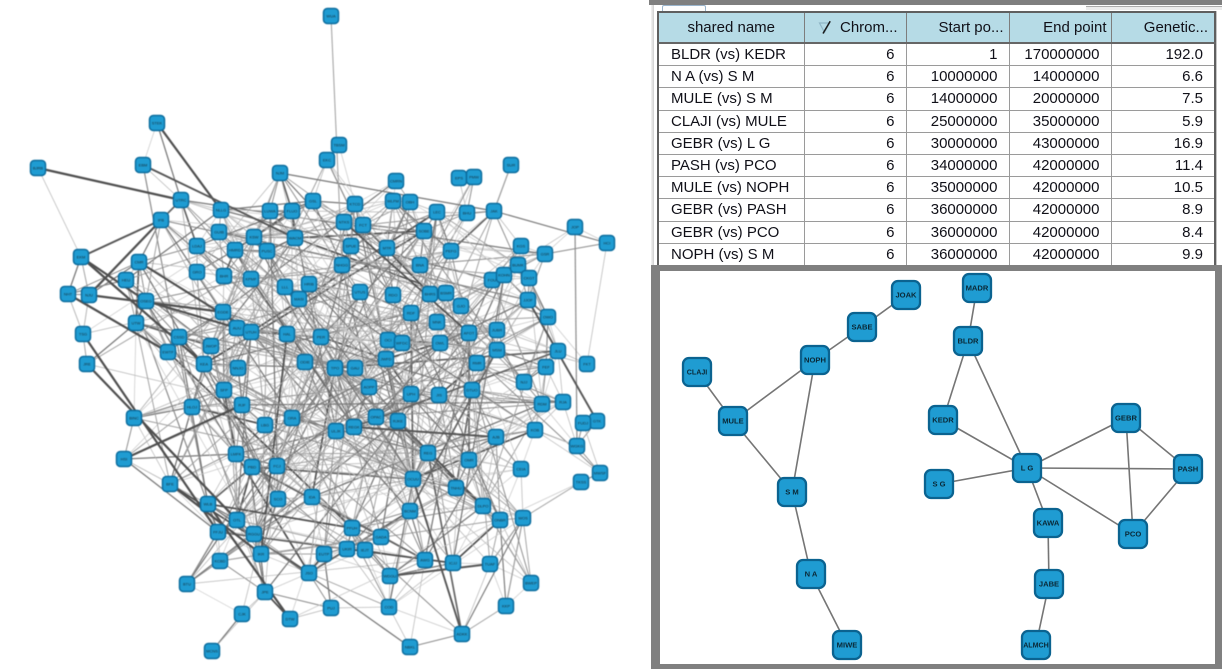 The height and width of the screenshot is (669, 1222). I want to click on svg-text: WLB, so click(208, 504).